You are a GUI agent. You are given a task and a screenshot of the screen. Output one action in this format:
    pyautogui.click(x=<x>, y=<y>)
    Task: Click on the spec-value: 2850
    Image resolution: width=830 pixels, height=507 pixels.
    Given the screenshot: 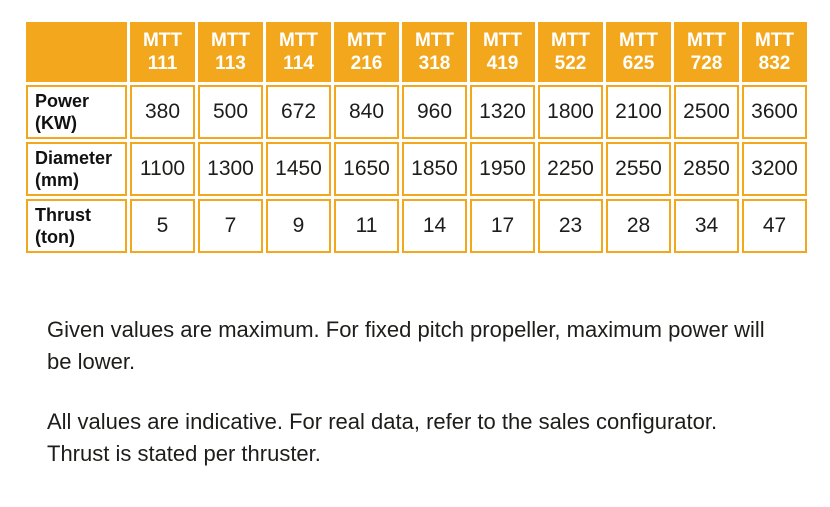 What is the action you would take?
    pyautogui.click(x=706, y=169)
    